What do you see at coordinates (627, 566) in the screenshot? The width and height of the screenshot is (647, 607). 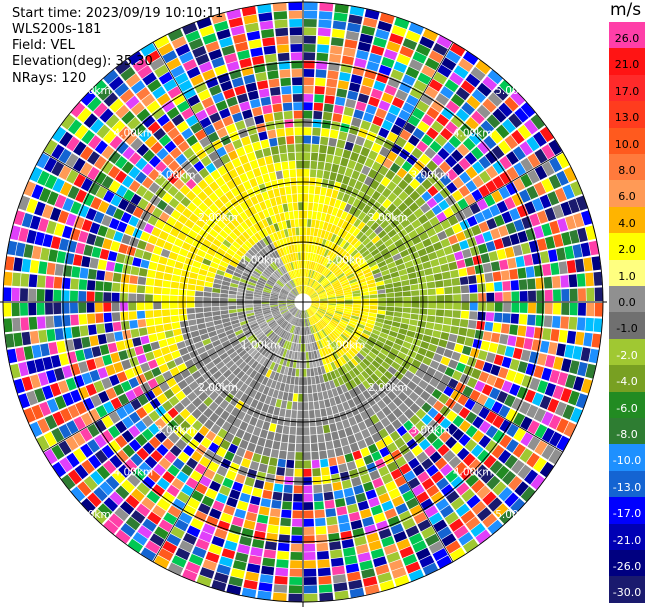 I see `colorbar-tick: -26.0` at bounding box center [627, 566].